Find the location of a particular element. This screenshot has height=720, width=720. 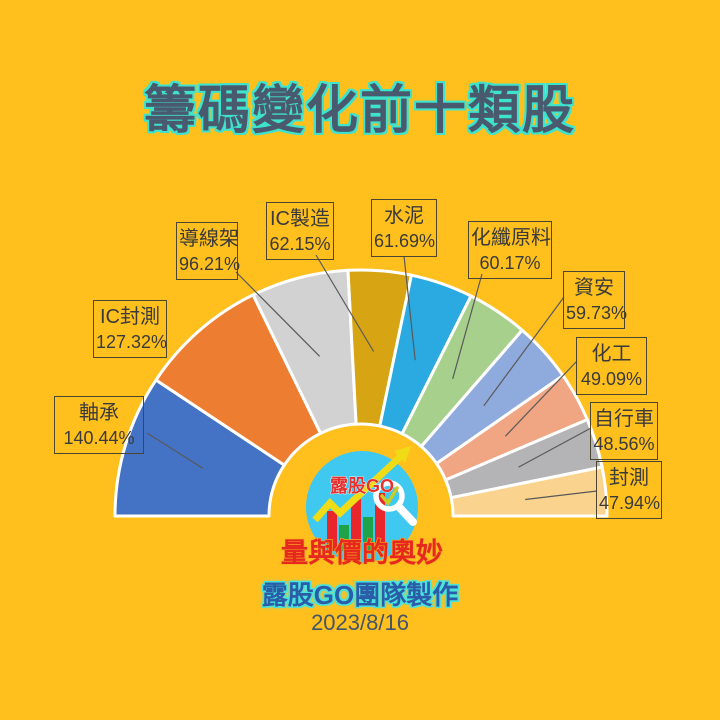

logo-magnifier-icon is located at coordinates (389, 496).